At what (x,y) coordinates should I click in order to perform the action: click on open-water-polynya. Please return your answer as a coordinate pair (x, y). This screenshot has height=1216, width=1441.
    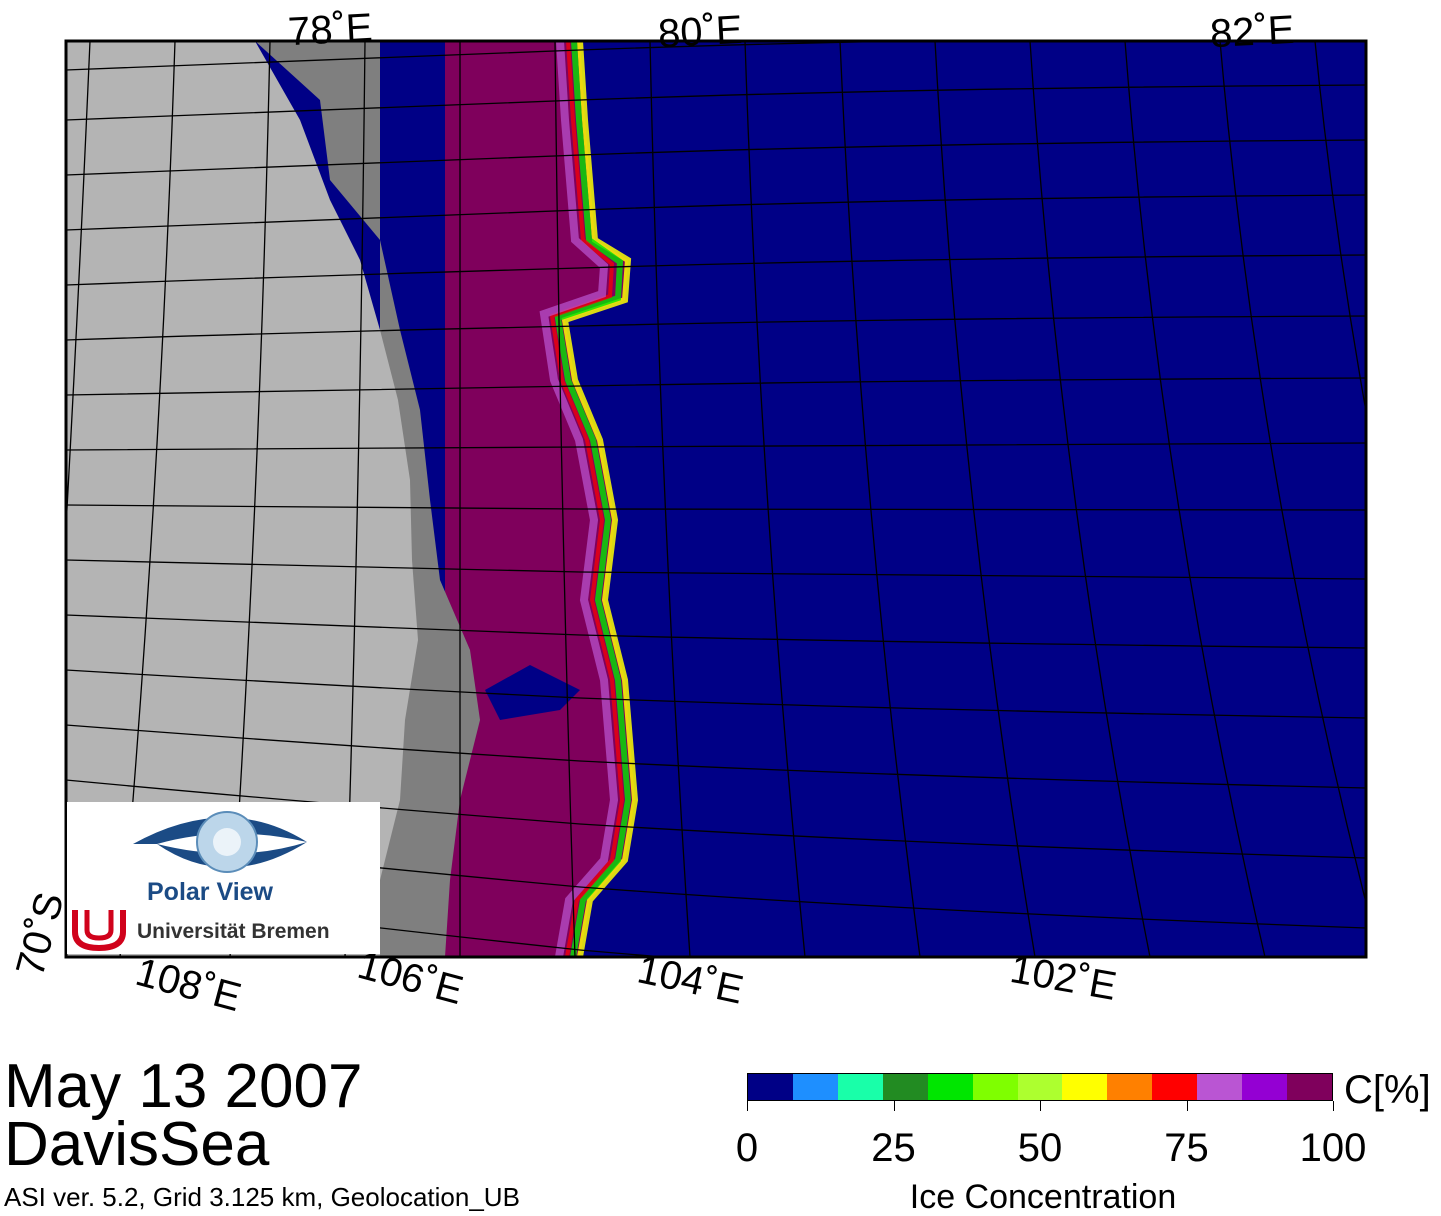
    Looking at the image, I should click on (532, 692).